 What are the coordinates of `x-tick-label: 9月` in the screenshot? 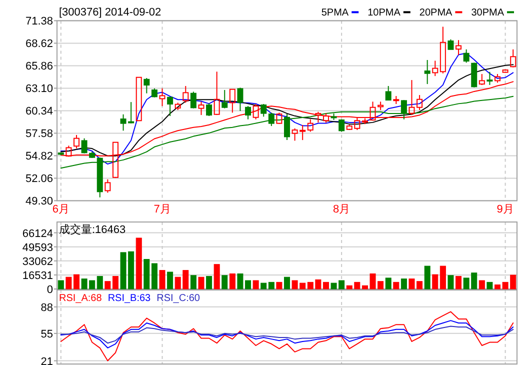 It's located at (505, 210).